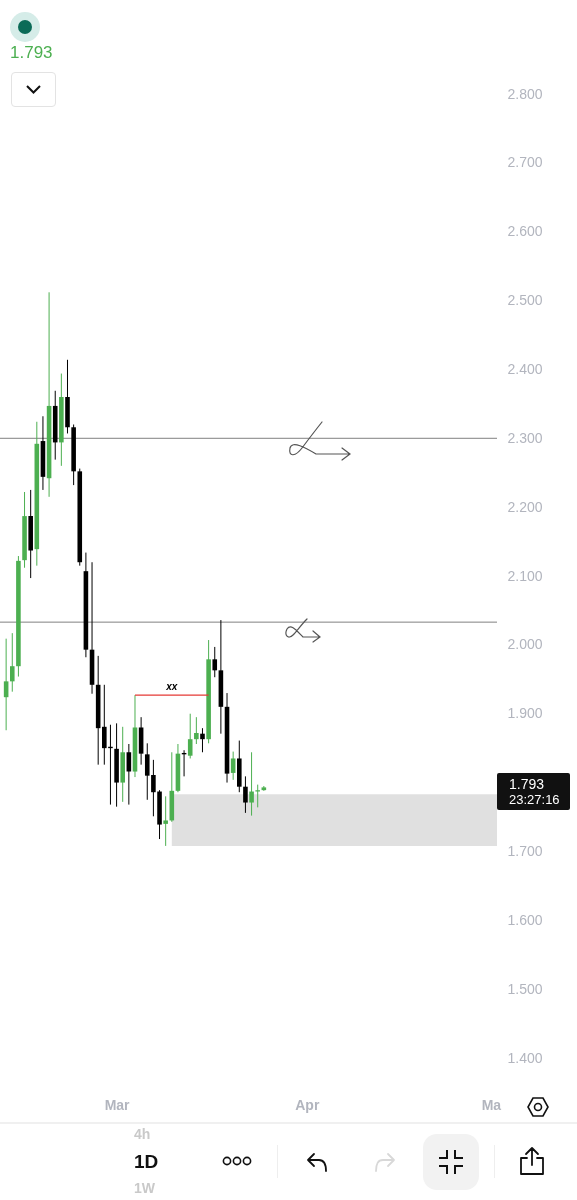 The image size is (577, 1200). I want to click on y-tick-label: 2.300, so click(525, 437).